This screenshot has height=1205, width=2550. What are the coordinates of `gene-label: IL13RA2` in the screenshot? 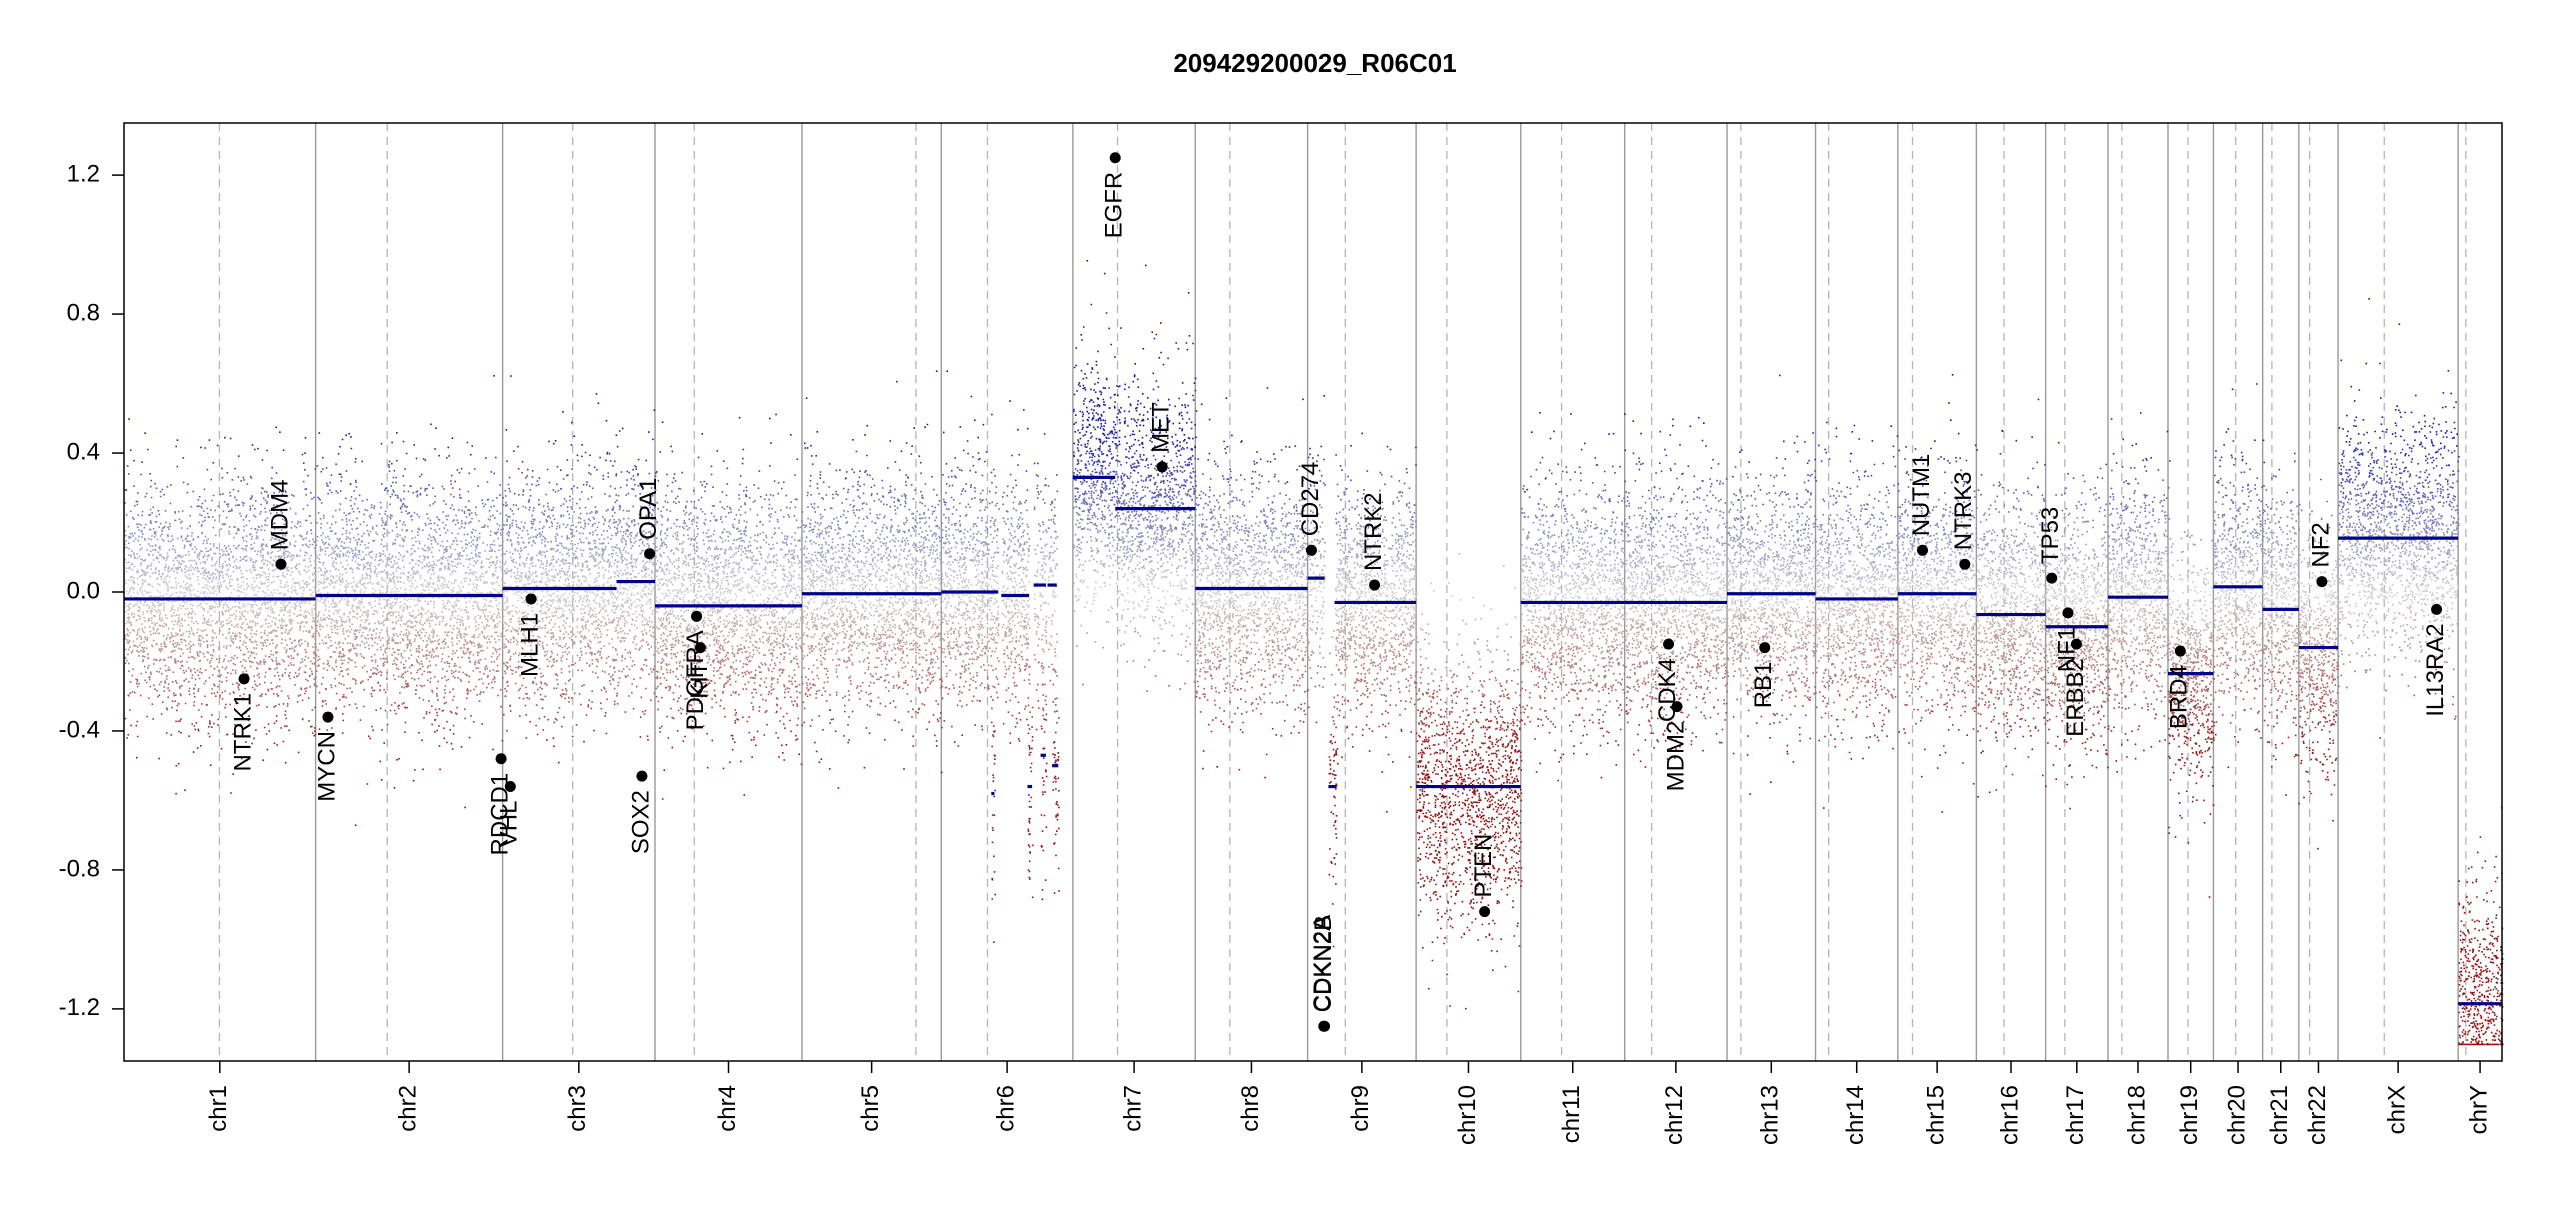 It's located at (2435, 669).